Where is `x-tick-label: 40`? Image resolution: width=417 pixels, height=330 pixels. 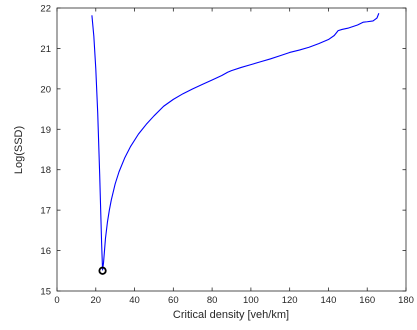 x-tick-label: 40 is located at coordinates (134, 300).